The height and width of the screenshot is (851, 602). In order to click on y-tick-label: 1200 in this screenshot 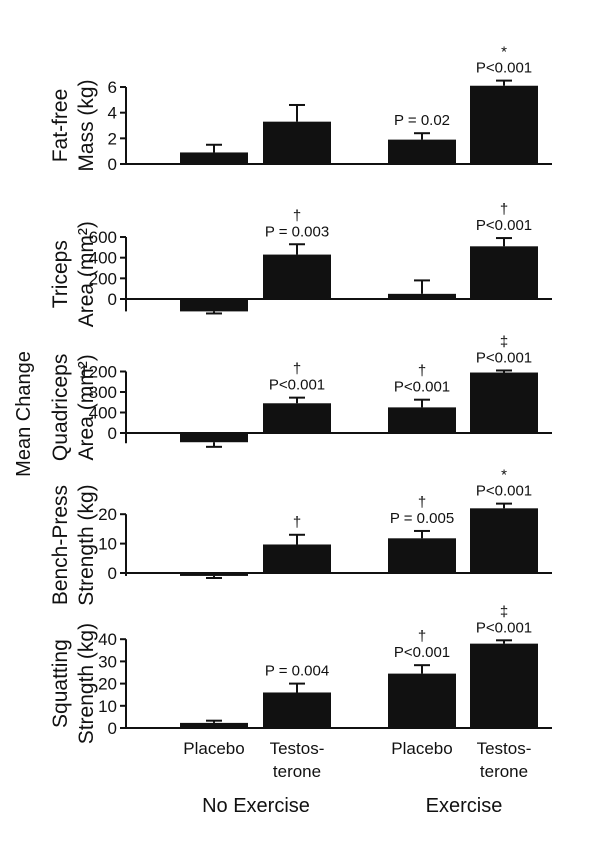, I will do `click(98, 372)`.